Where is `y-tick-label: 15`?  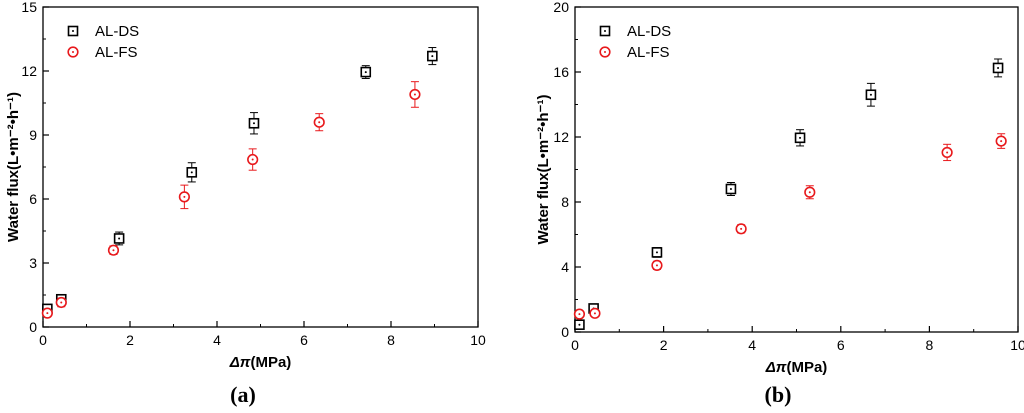 y-tick-label: 15 is located at coordinates (29, 7).